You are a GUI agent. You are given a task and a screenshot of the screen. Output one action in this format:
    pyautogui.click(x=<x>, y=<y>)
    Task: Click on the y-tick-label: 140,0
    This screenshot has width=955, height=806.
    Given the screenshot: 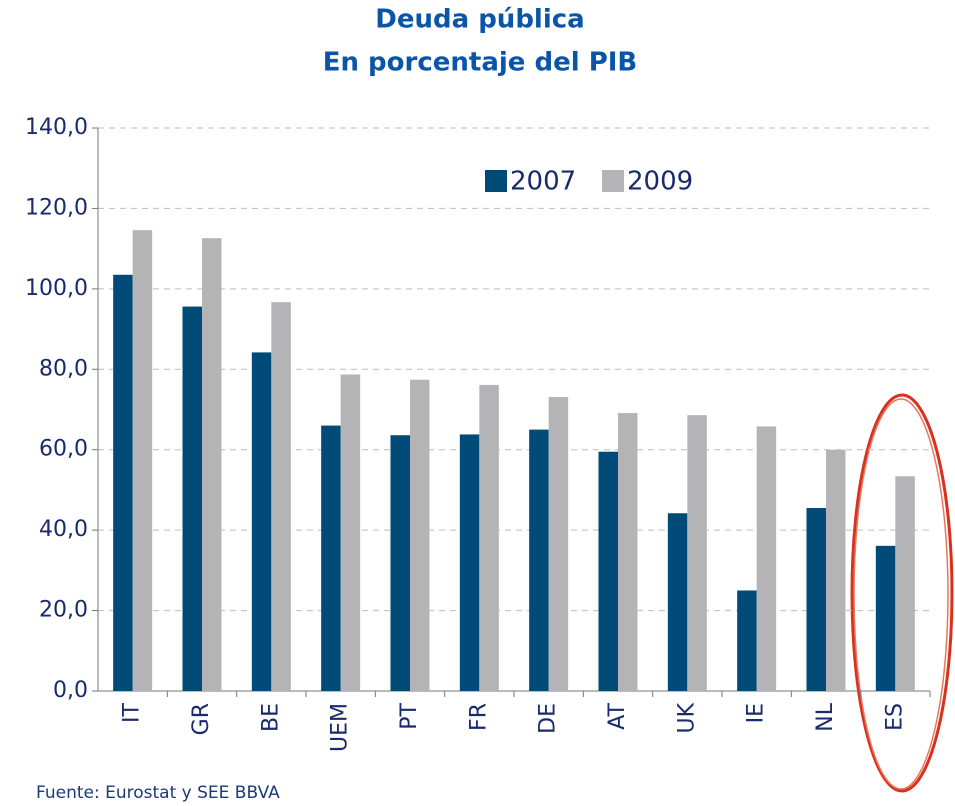 What is the action you would take?
    pyautogui.click(x=56, y=127)
    